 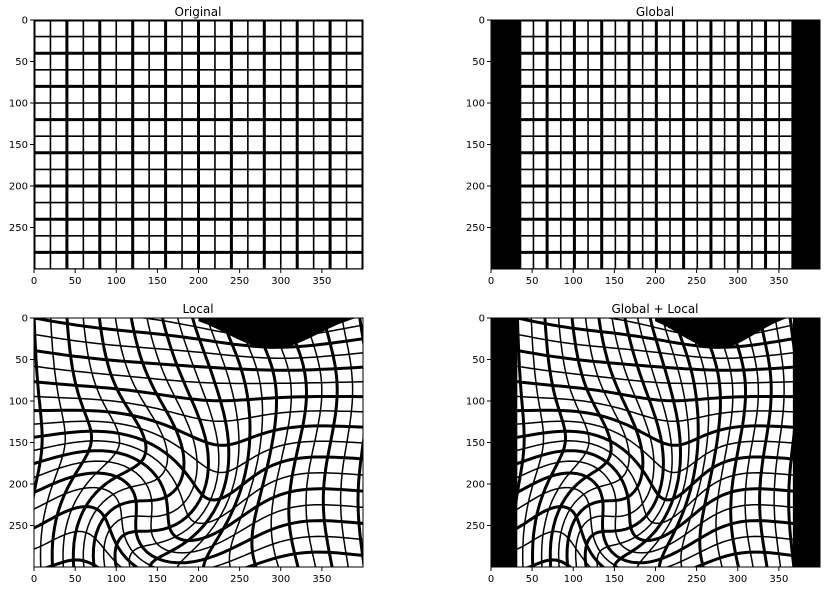 I want to click on y-tick-label: 50, so click(x=478, y=62).